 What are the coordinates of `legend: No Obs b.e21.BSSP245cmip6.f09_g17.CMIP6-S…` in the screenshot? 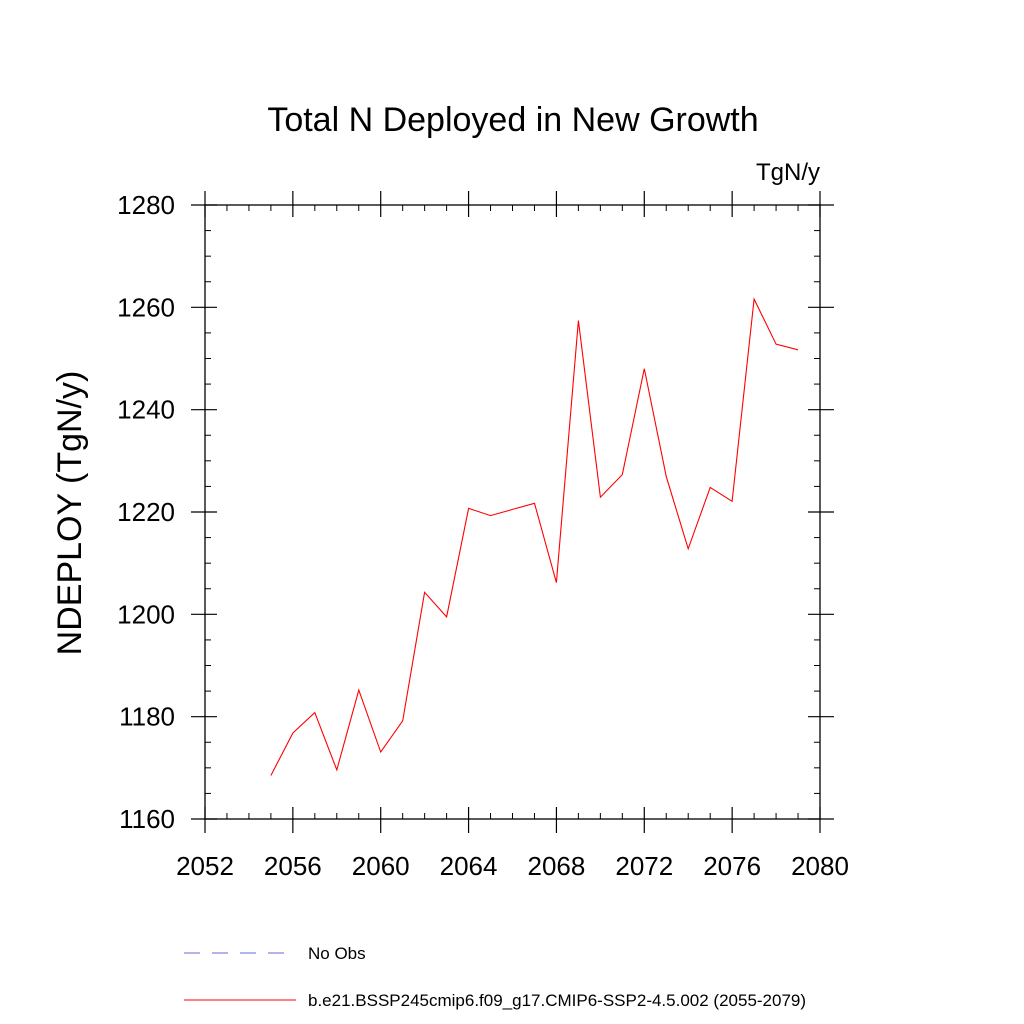 It's located at (495, 977).